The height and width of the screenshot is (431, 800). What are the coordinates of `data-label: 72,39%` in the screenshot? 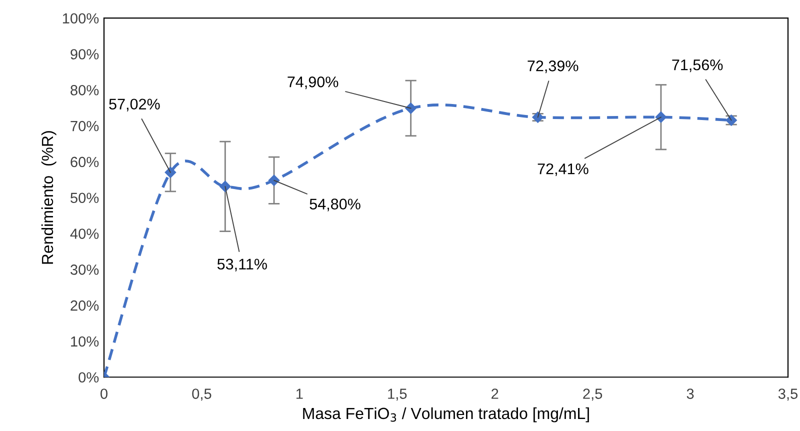 It's located at (553, 67).